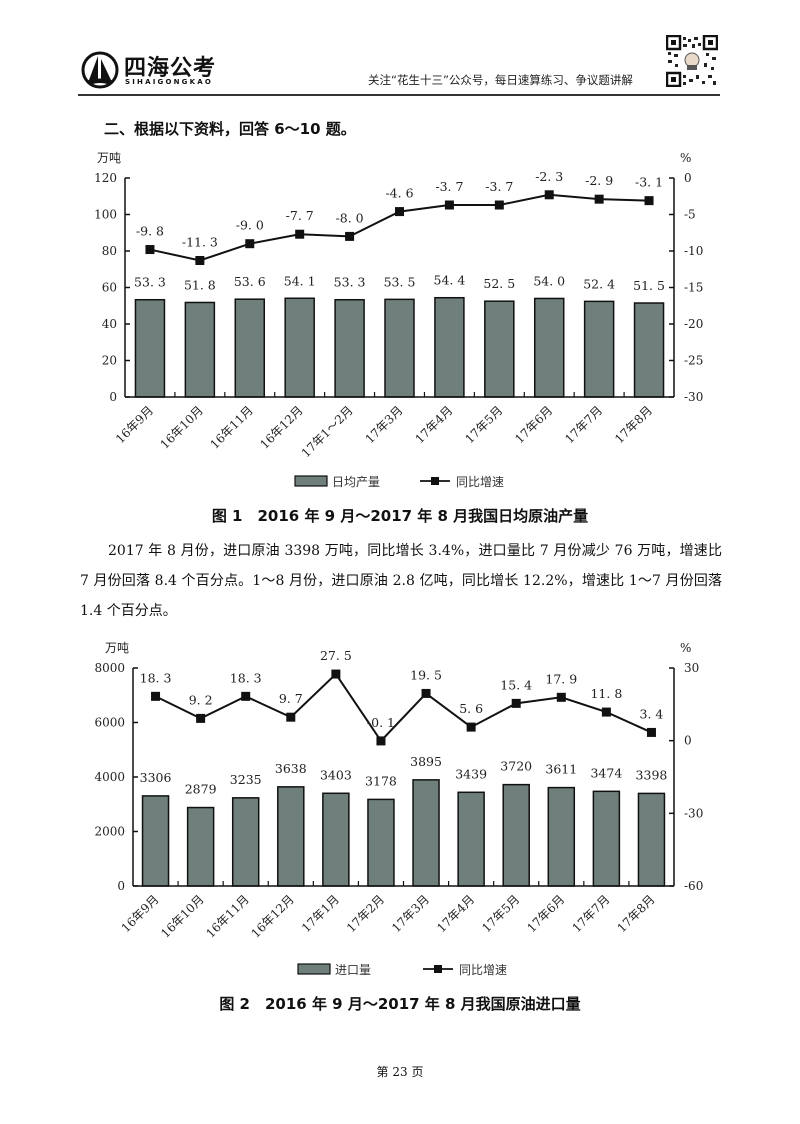 The width and height of the screenshot is (800, 1124). I want to click on legend-line-label: 同比增速, so click(483, 970).